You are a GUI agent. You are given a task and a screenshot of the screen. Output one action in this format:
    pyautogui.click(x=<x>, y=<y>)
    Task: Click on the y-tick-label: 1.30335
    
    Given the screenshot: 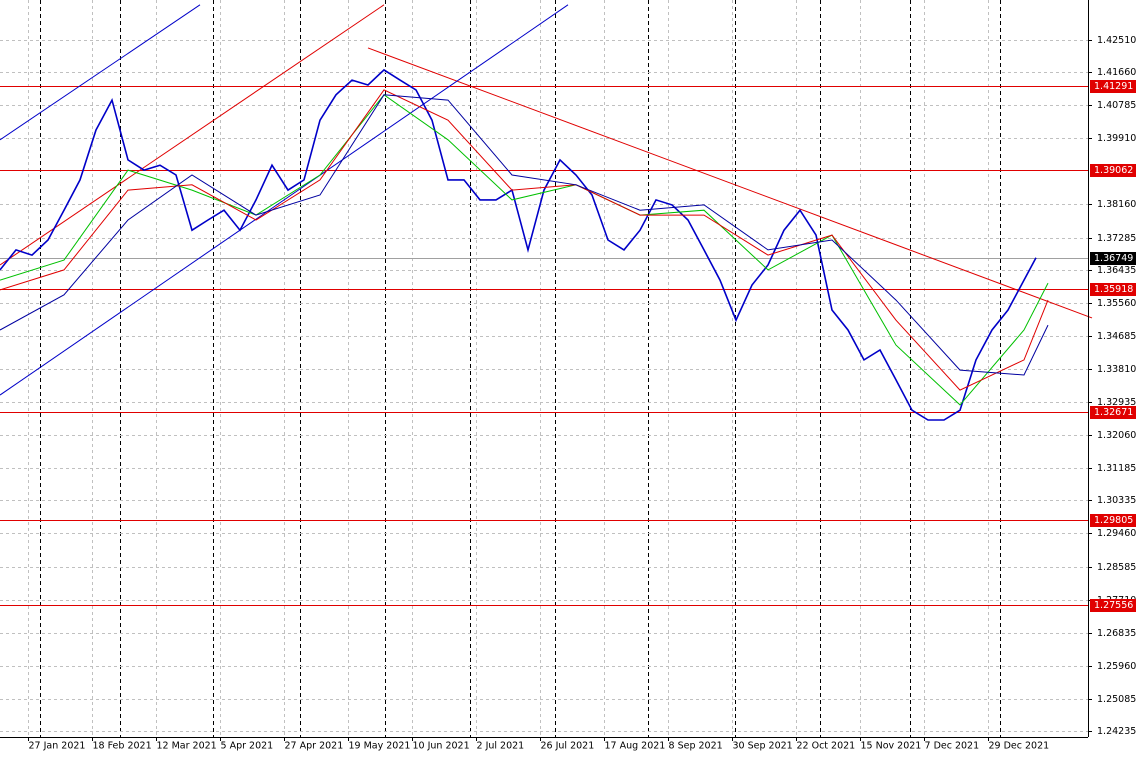 What is the action you would take?
    pyautogui.click(x=1116, y=500)
    